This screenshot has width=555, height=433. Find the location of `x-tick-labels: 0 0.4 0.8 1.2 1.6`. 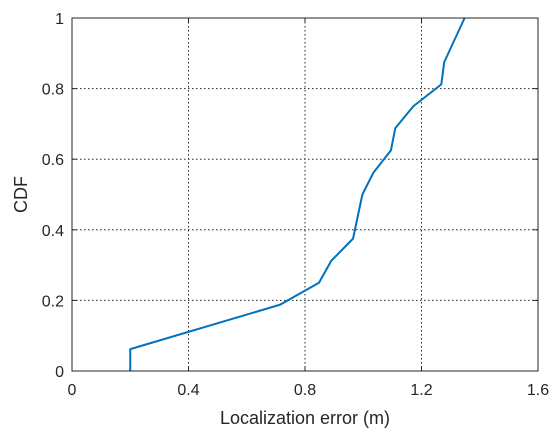

x-tick-labels: 0 0.4 0.8 1.2 1.6 is located at coordinates (309, 390).